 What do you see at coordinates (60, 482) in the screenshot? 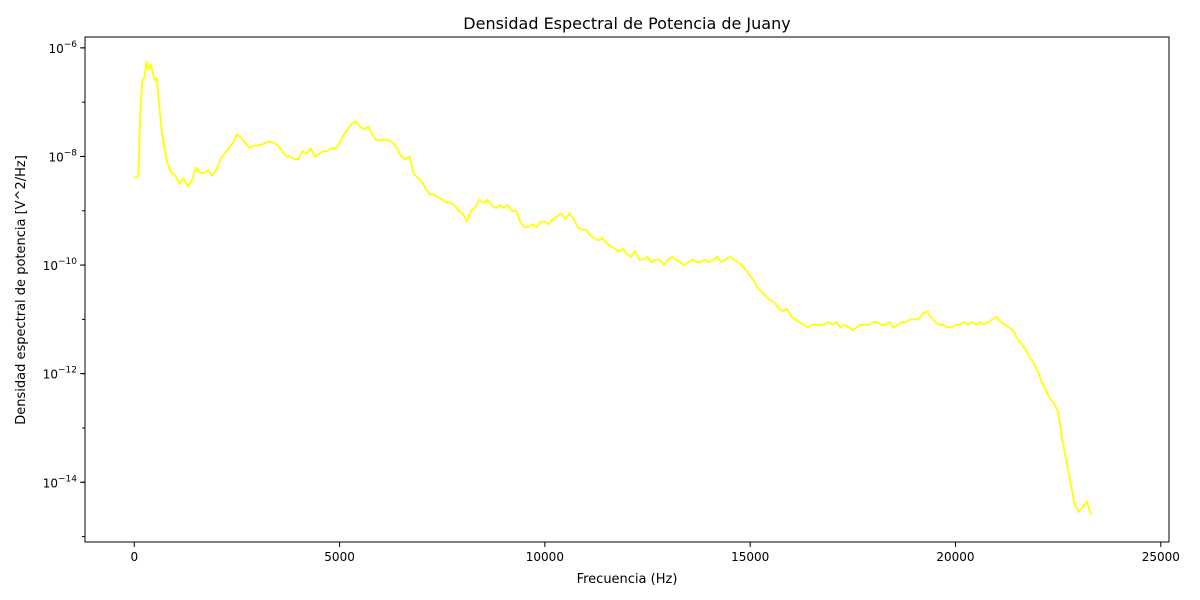
I see `y-tick-label-4: 10⁻¹⁴` at bounding box center [60, 482].